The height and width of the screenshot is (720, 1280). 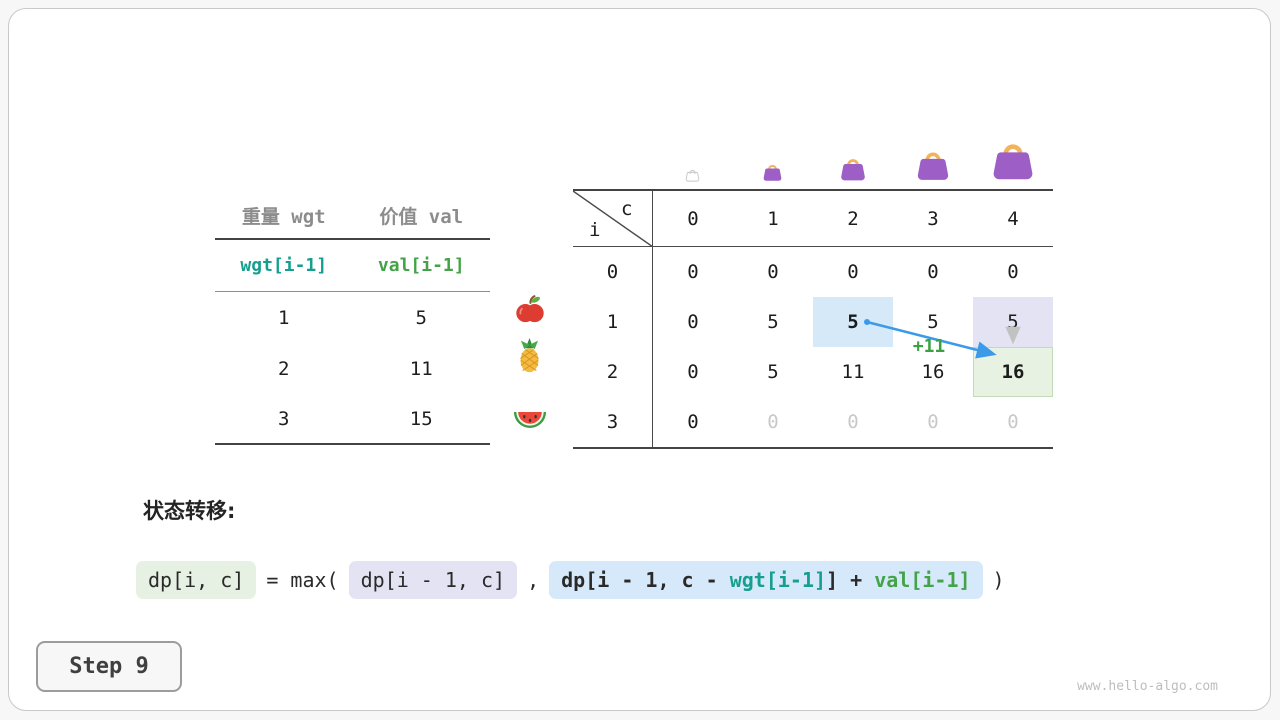 I want to click on step-badge: Step 9, so click(x=109, y=666).